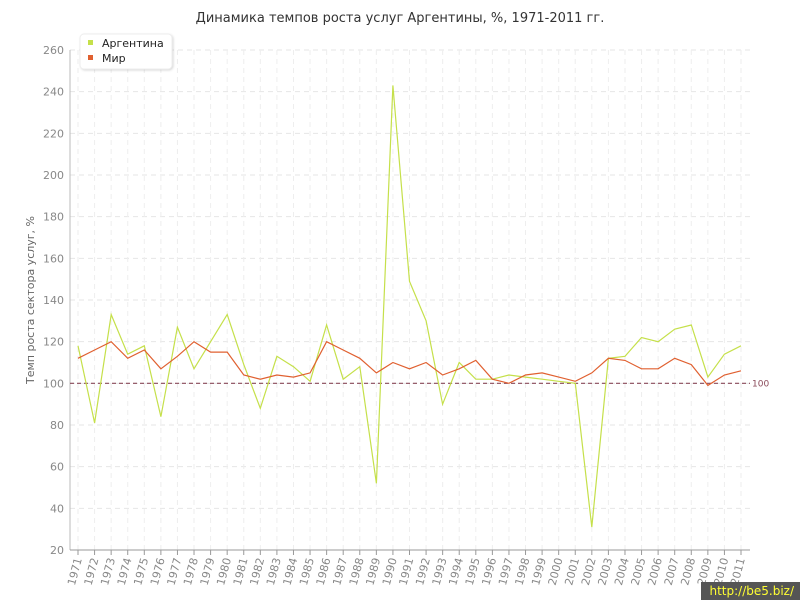  I want to click on reference-line-group: 100, so click(419, 384).